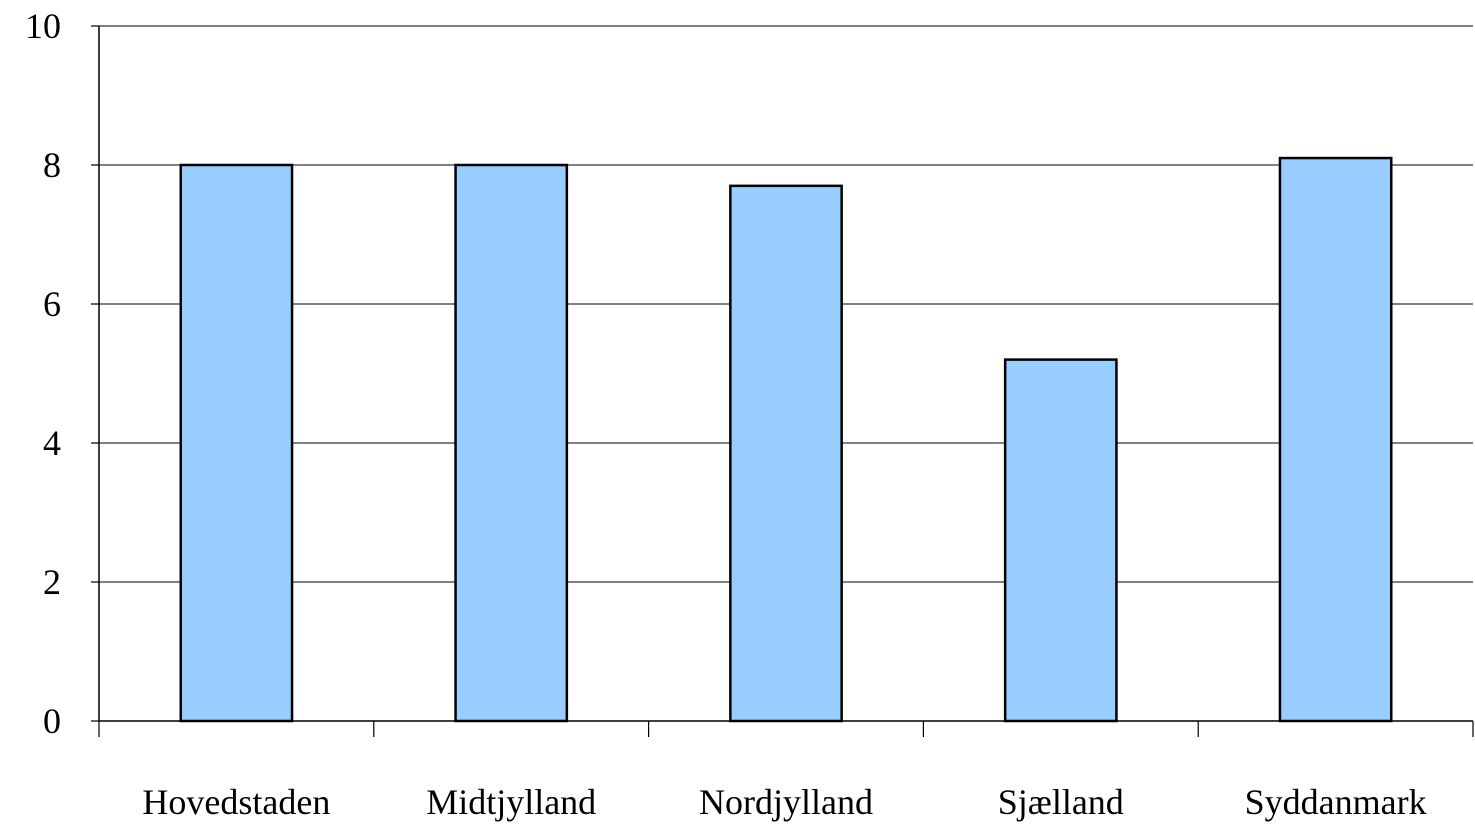  I want to click on bar-hovedstaden, so click(236, 443).